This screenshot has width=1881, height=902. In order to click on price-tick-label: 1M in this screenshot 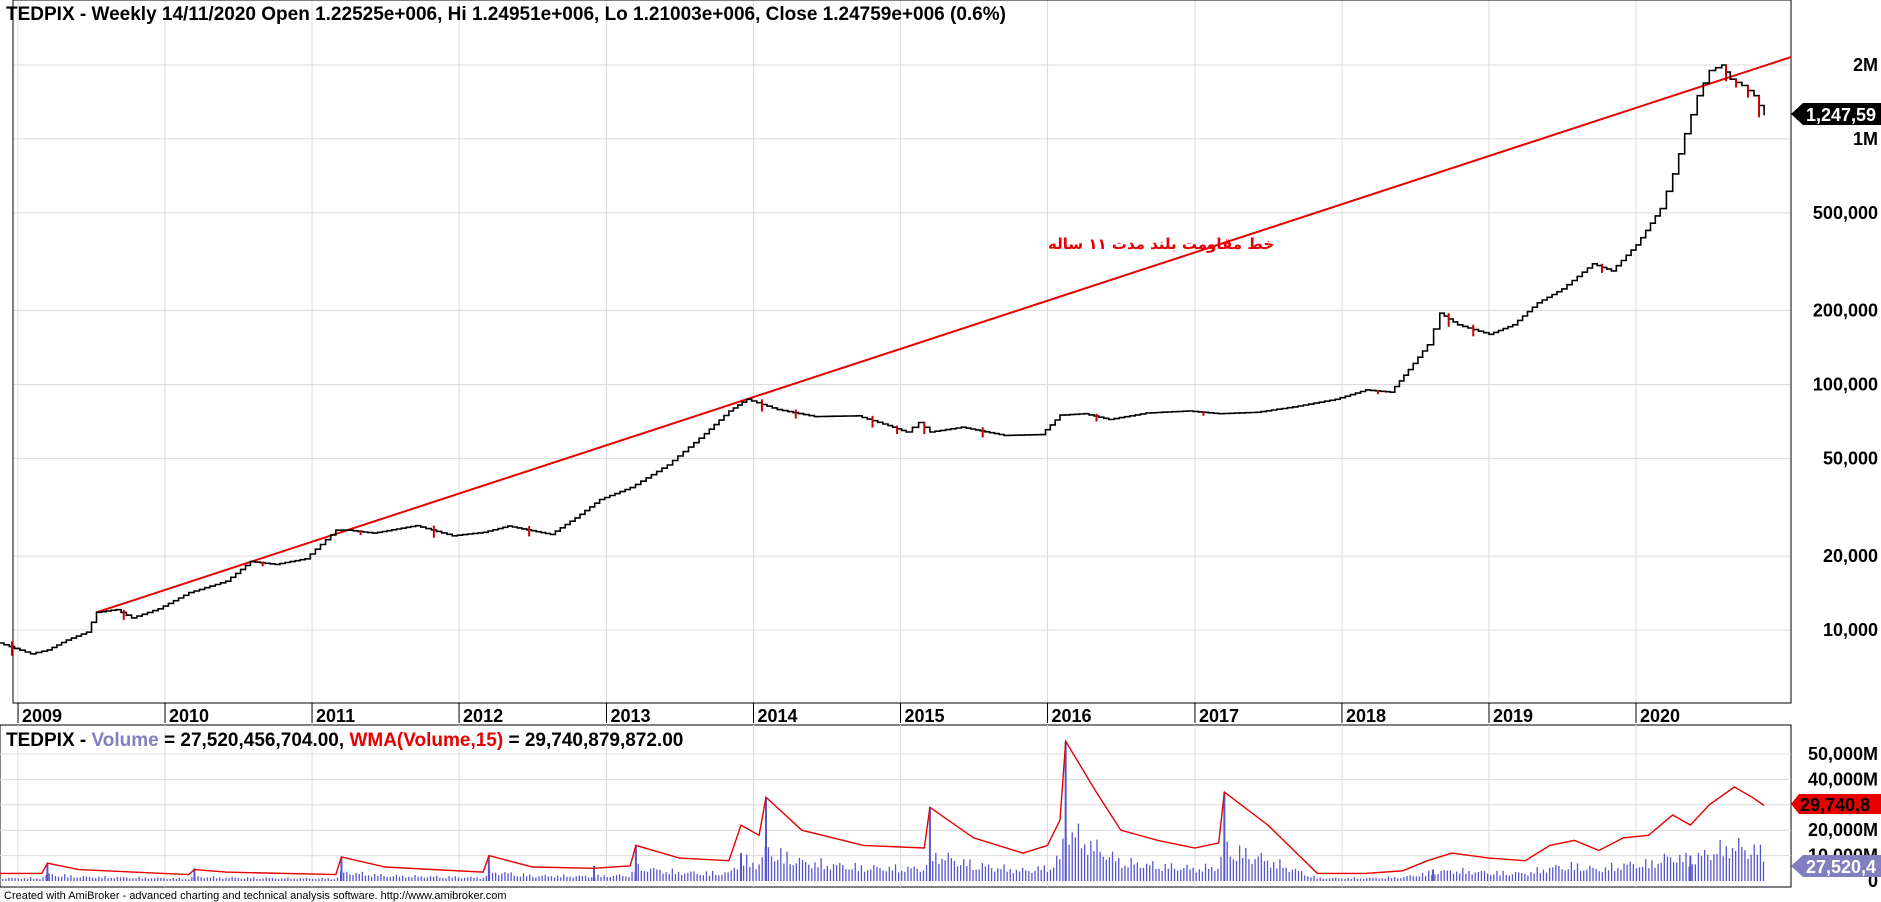, I will do `click(1865, 139)`.